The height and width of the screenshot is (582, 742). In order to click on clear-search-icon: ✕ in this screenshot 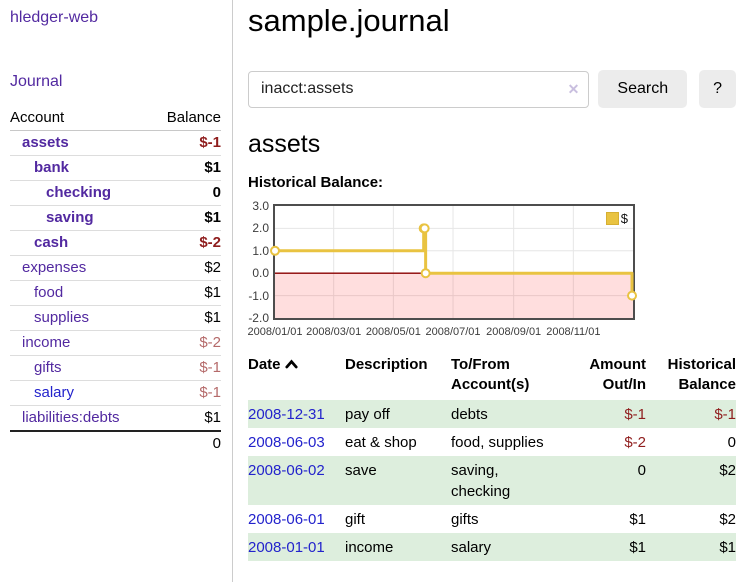, I will do `click(573, 88)`.